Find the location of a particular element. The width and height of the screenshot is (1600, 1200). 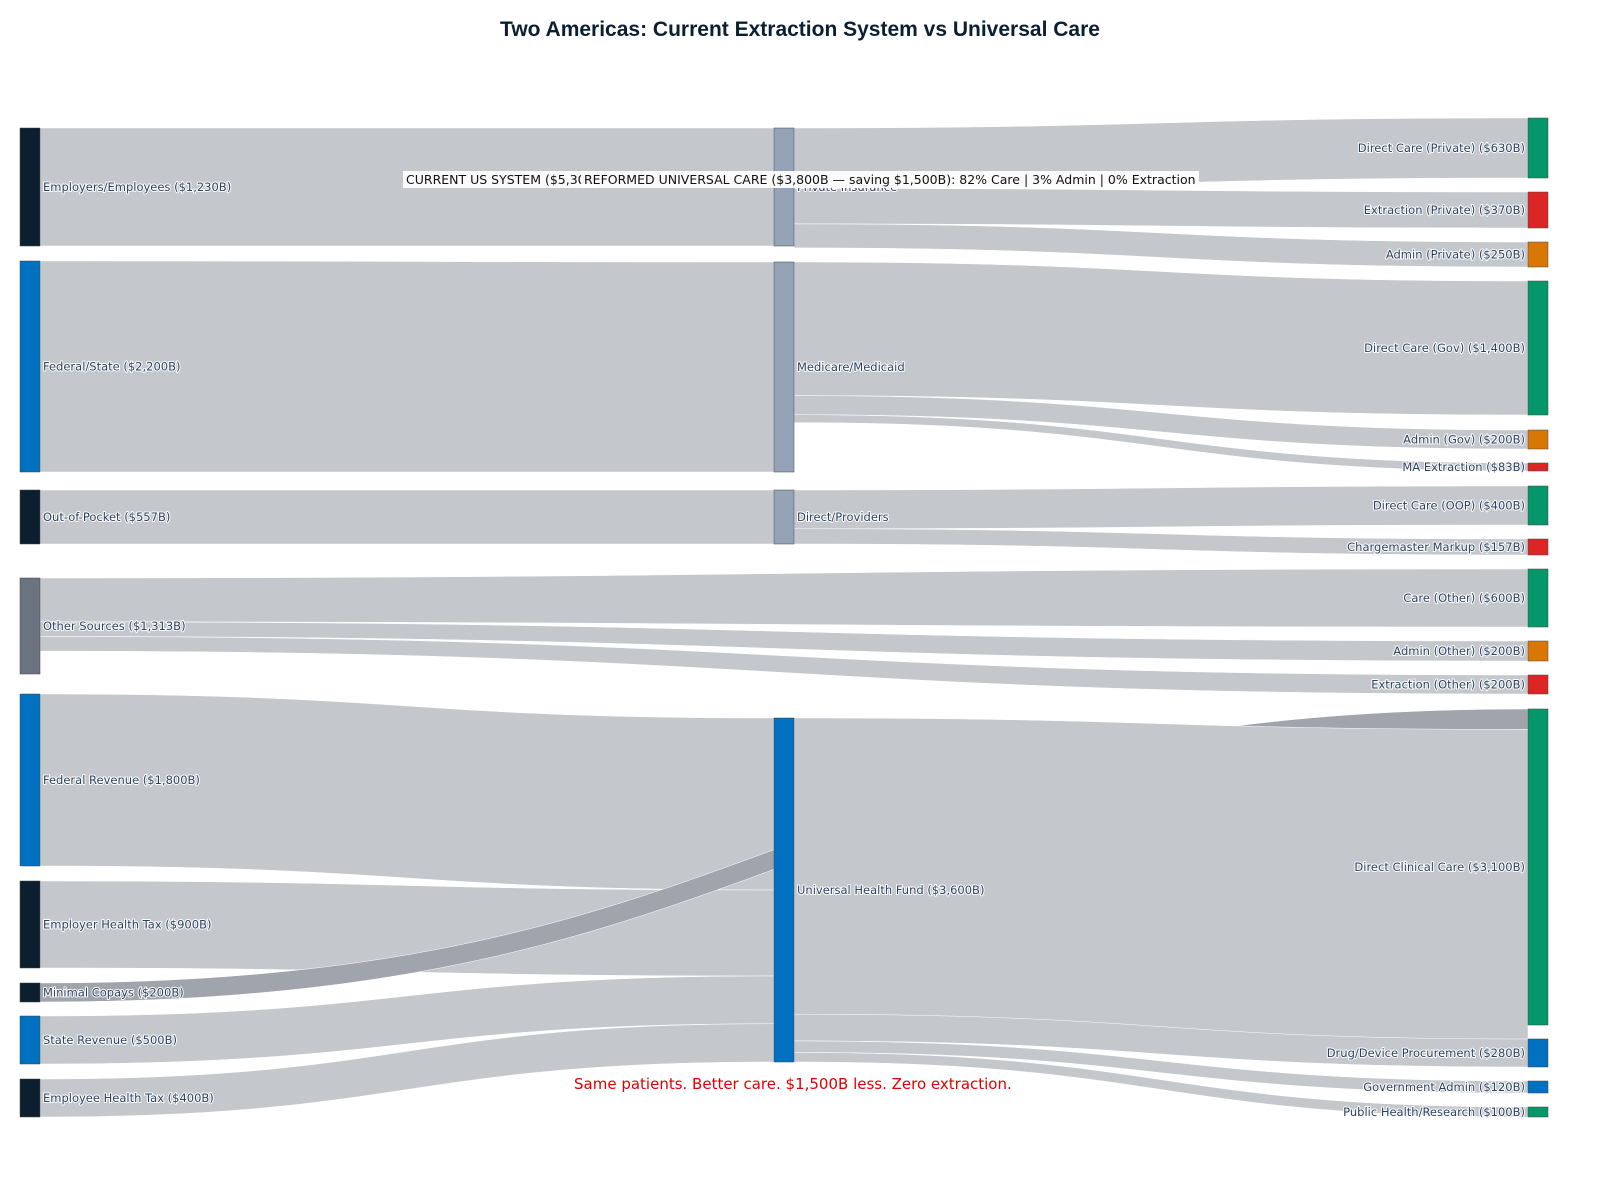

node-label: Direct Care (Gov) ($1,400B) is located at coordinates (1444, 348).